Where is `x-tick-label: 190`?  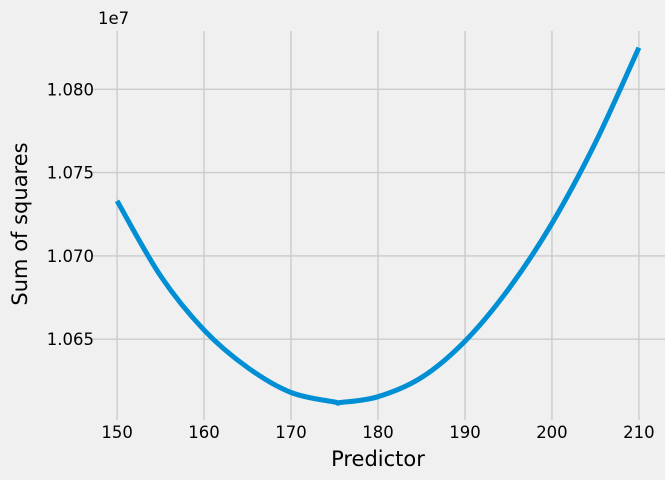 x-tick-label: 190 is located at coordinates (465, 432).